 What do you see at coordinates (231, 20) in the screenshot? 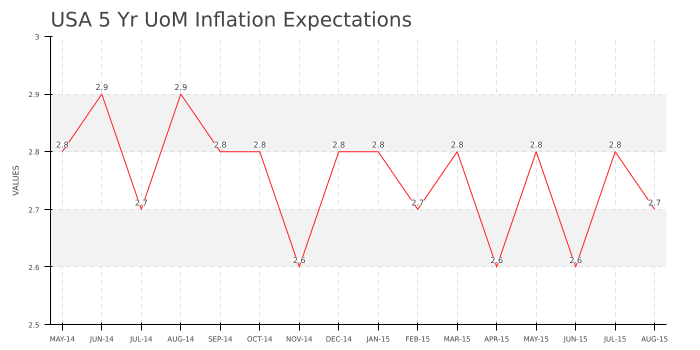
I see `chart-title: USA 5 Yr UoM Inflation Expectations` at bounding box center [231, 20].